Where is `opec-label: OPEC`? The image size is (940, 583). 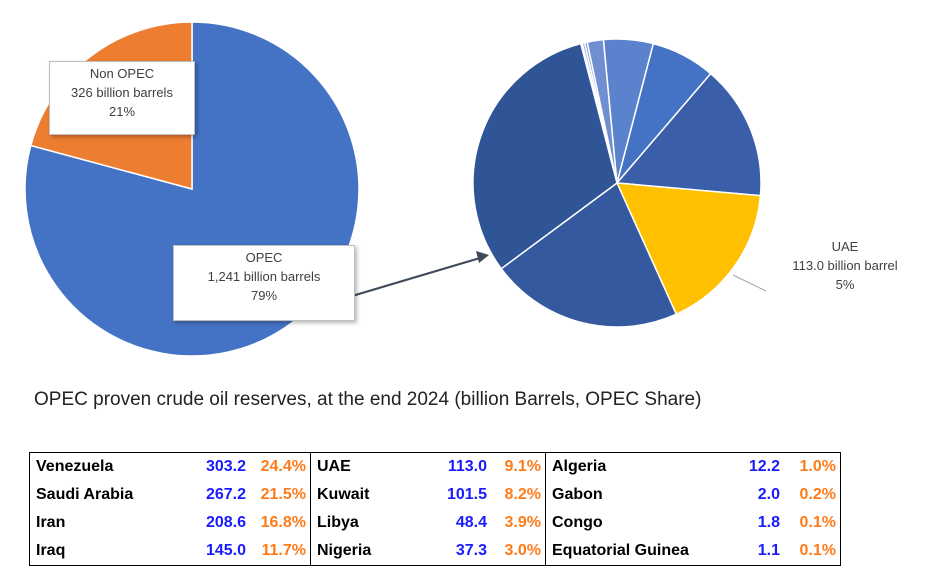 opec-label: OPEC is located at coordinates (264, 257).